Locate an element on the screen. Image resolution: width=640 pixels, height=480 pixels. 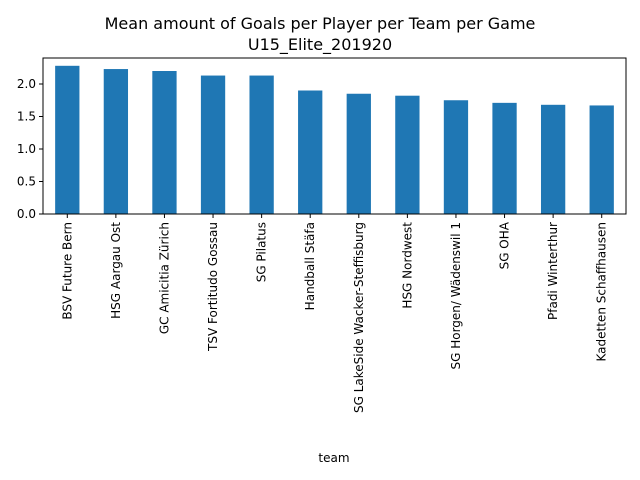
x-tick-label: Handball Stäfa is located at coordinates (310, 266).